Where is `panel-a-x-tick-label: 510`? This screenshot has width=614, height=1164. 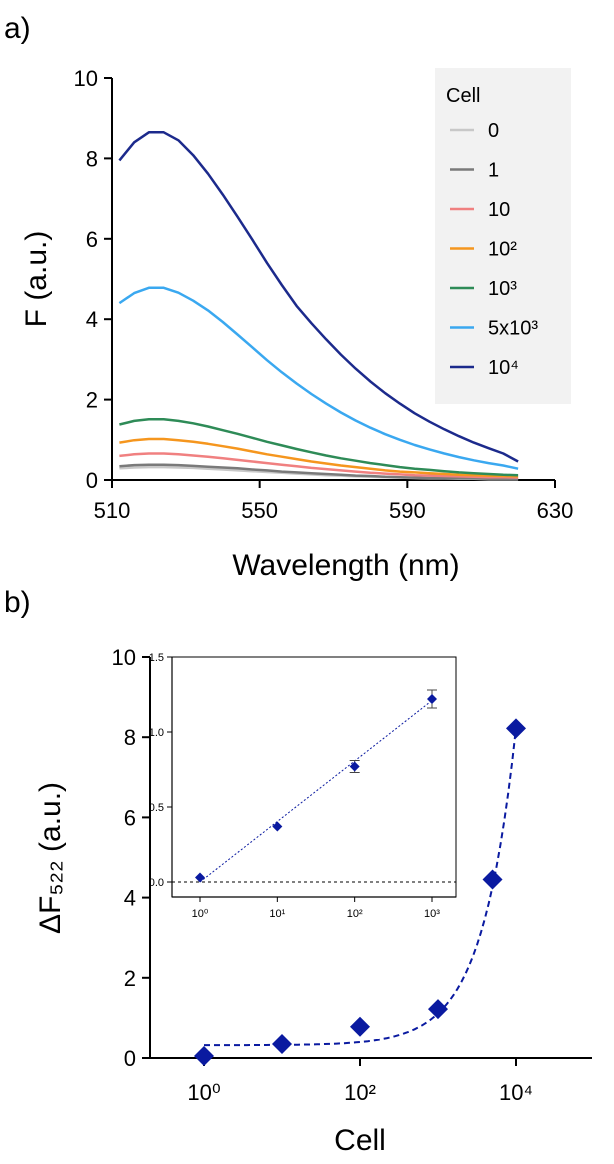
panel-a-x-tick-label: 510 is located at coordinates (112, 510).